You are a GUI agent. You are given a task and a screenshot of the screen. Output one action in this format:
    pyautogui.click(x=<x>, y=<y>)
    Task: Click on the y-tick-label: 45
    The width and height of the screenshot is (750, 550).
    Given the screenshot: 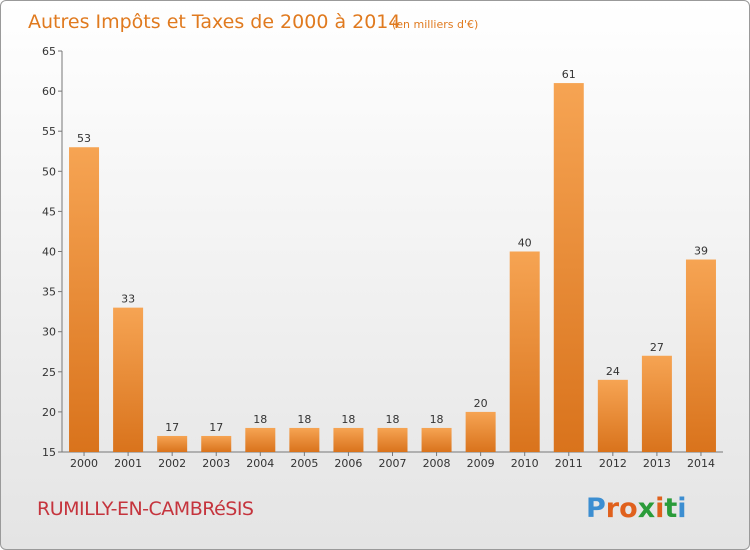 What is the action you would take?
    pyautogui.click(x=49, y=211)
    